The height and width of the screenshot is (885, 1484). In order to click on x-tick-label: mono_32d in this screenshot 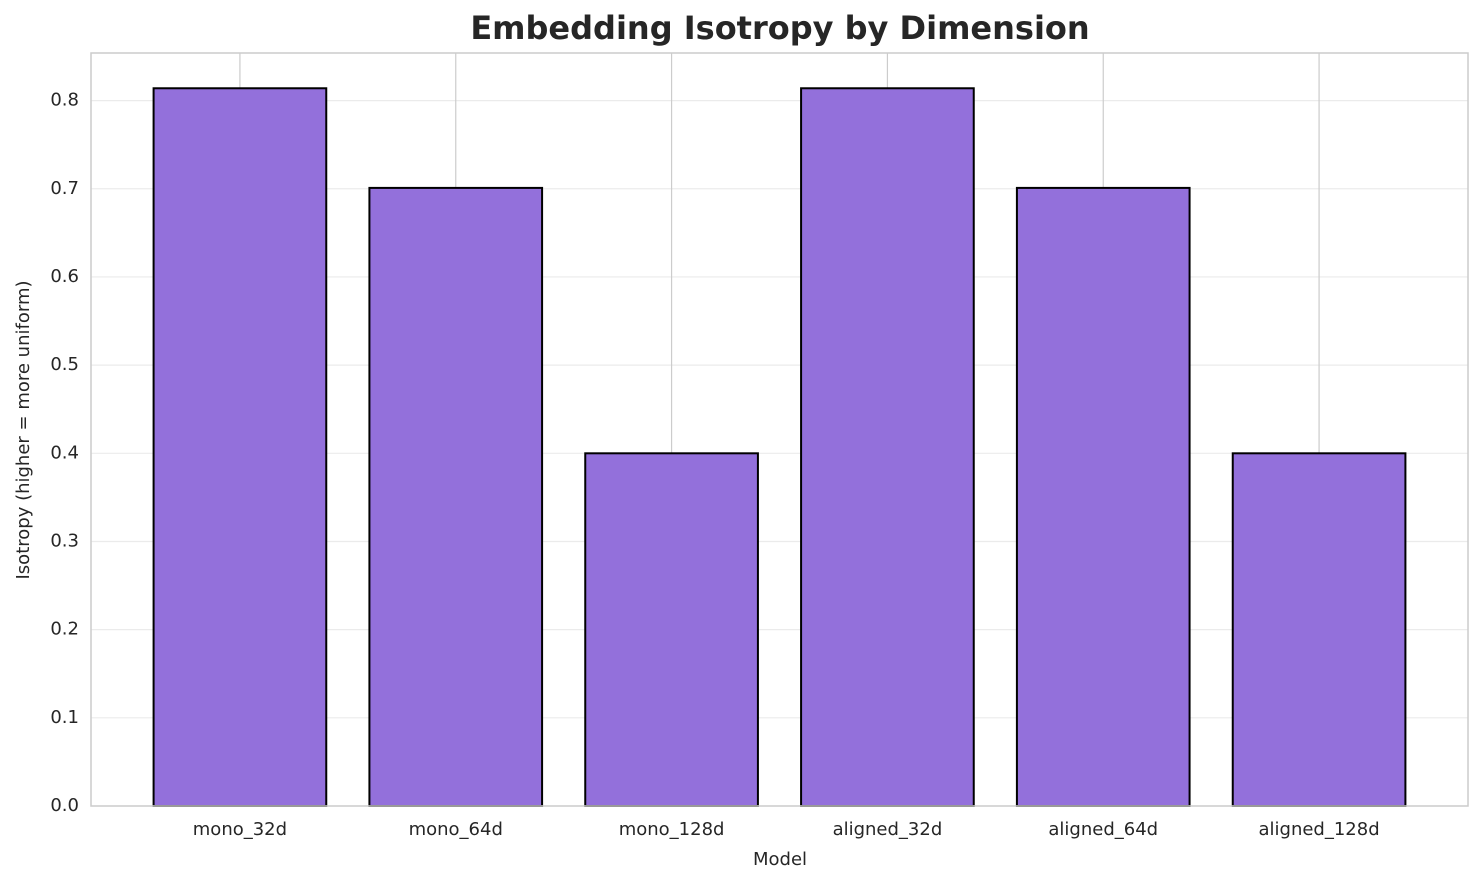, I will do `click(240, 829)`.